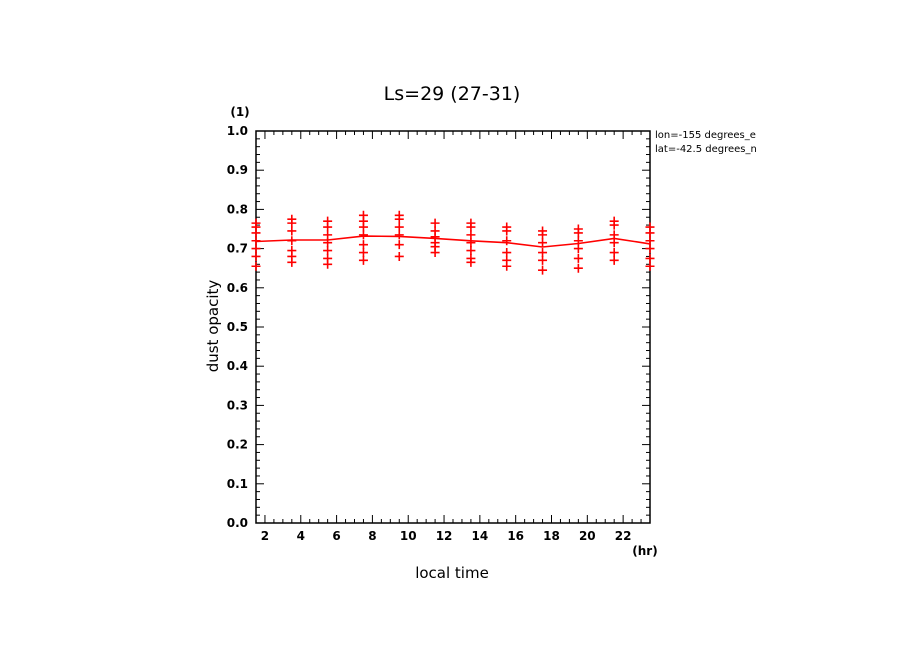  What do you see at coordinates (480, 536) in the screenshot?
I see `x-tick-label: 14` at bounding box center [480, 536].